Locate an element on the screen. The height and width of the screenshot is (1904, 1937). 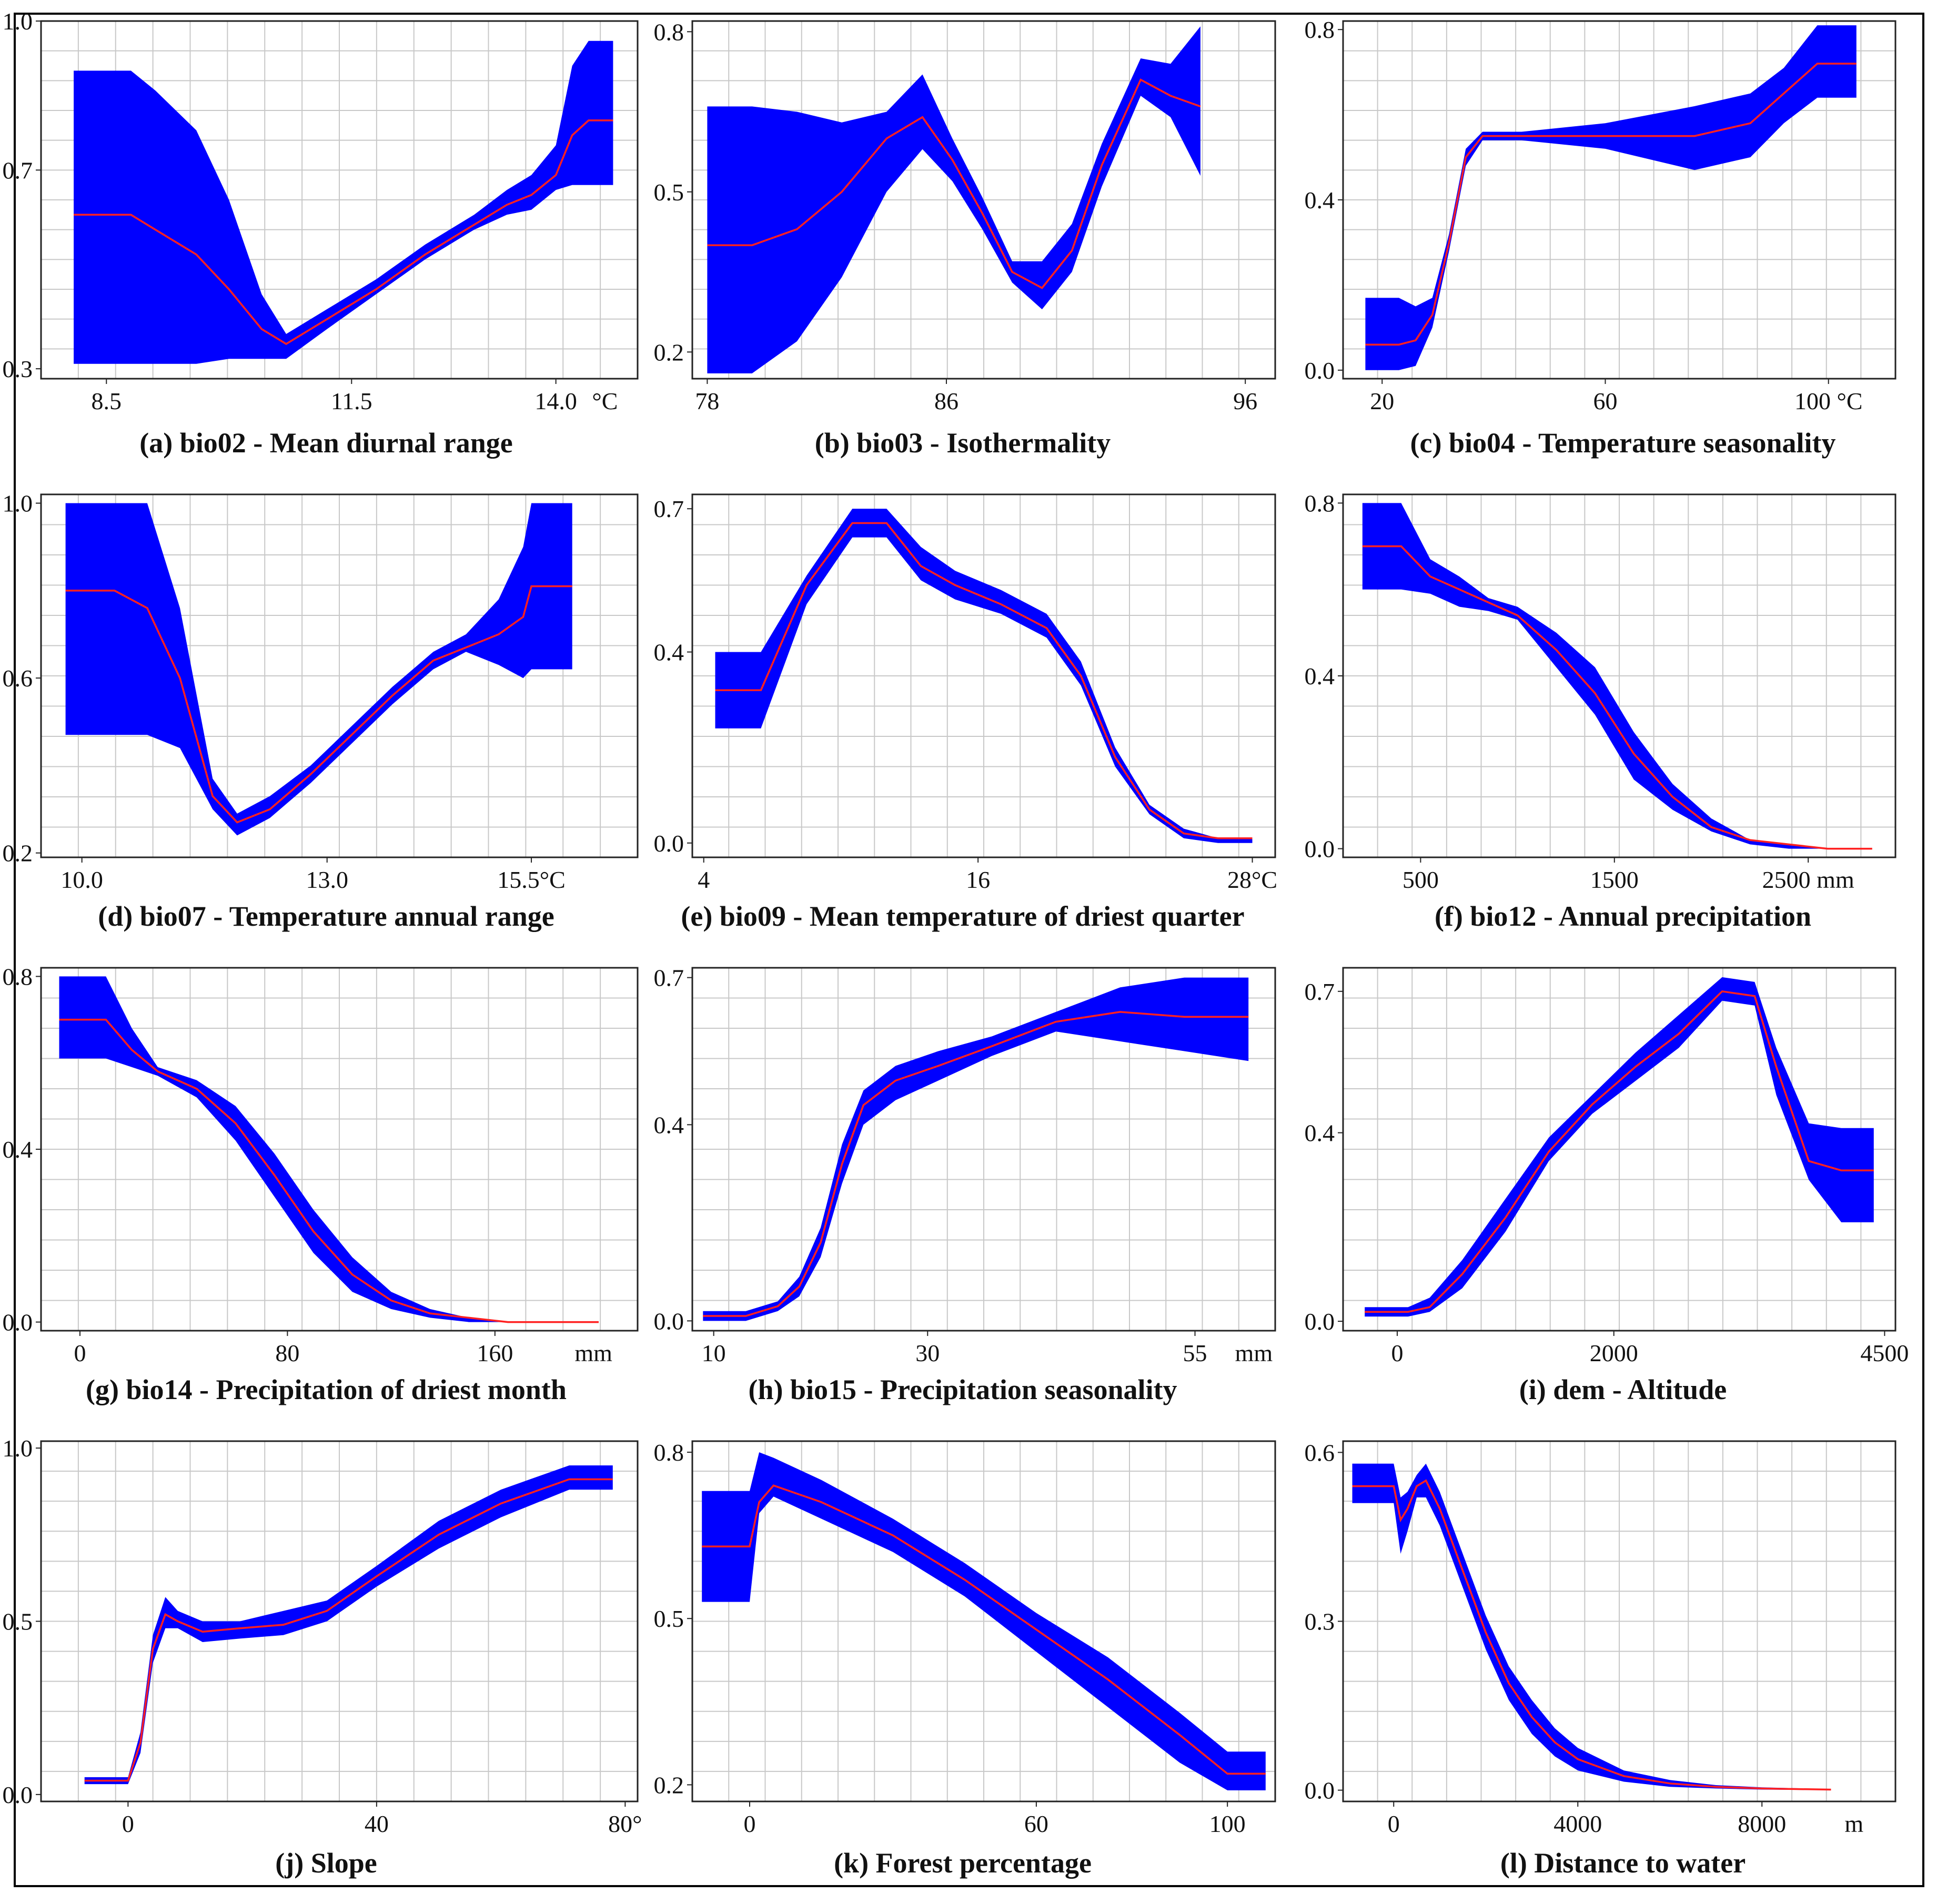
x-tick-label: 2000 is located at coordinates (1614, 1353).